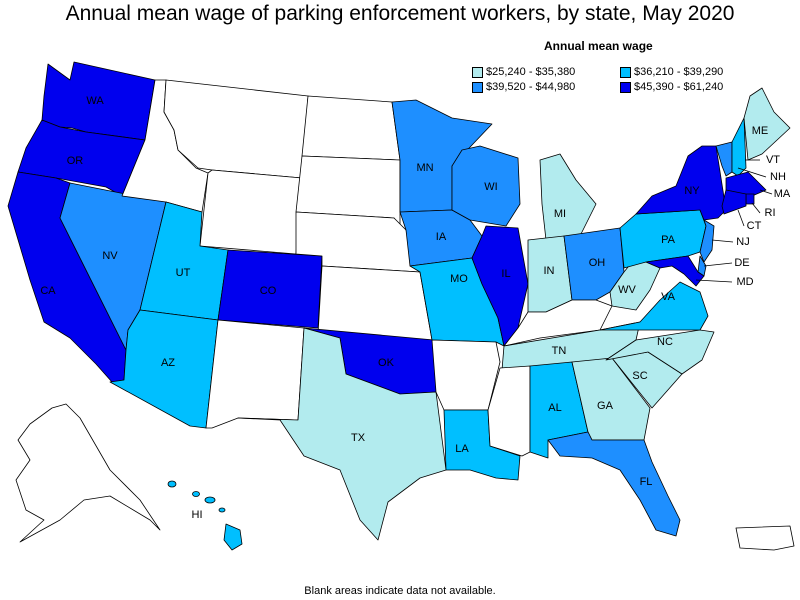 This screenshot has height=600, width=800. What do you see at coordinates (754, 226) in the screenshot?
I see `state-label-CT: CT` at bounding box center [754, 226].